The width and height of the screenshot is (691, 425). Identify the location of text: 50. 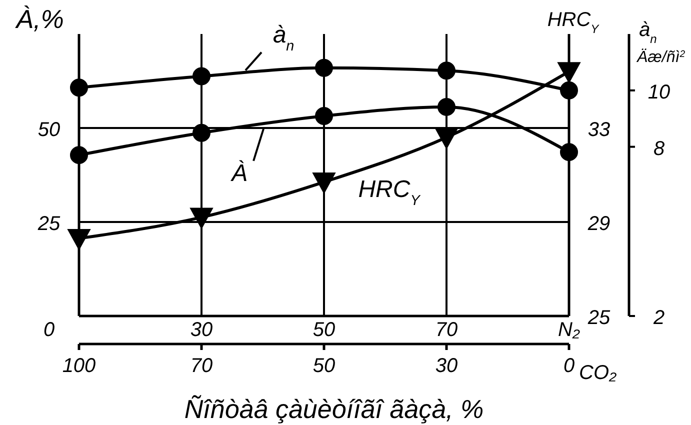
(324, 366).